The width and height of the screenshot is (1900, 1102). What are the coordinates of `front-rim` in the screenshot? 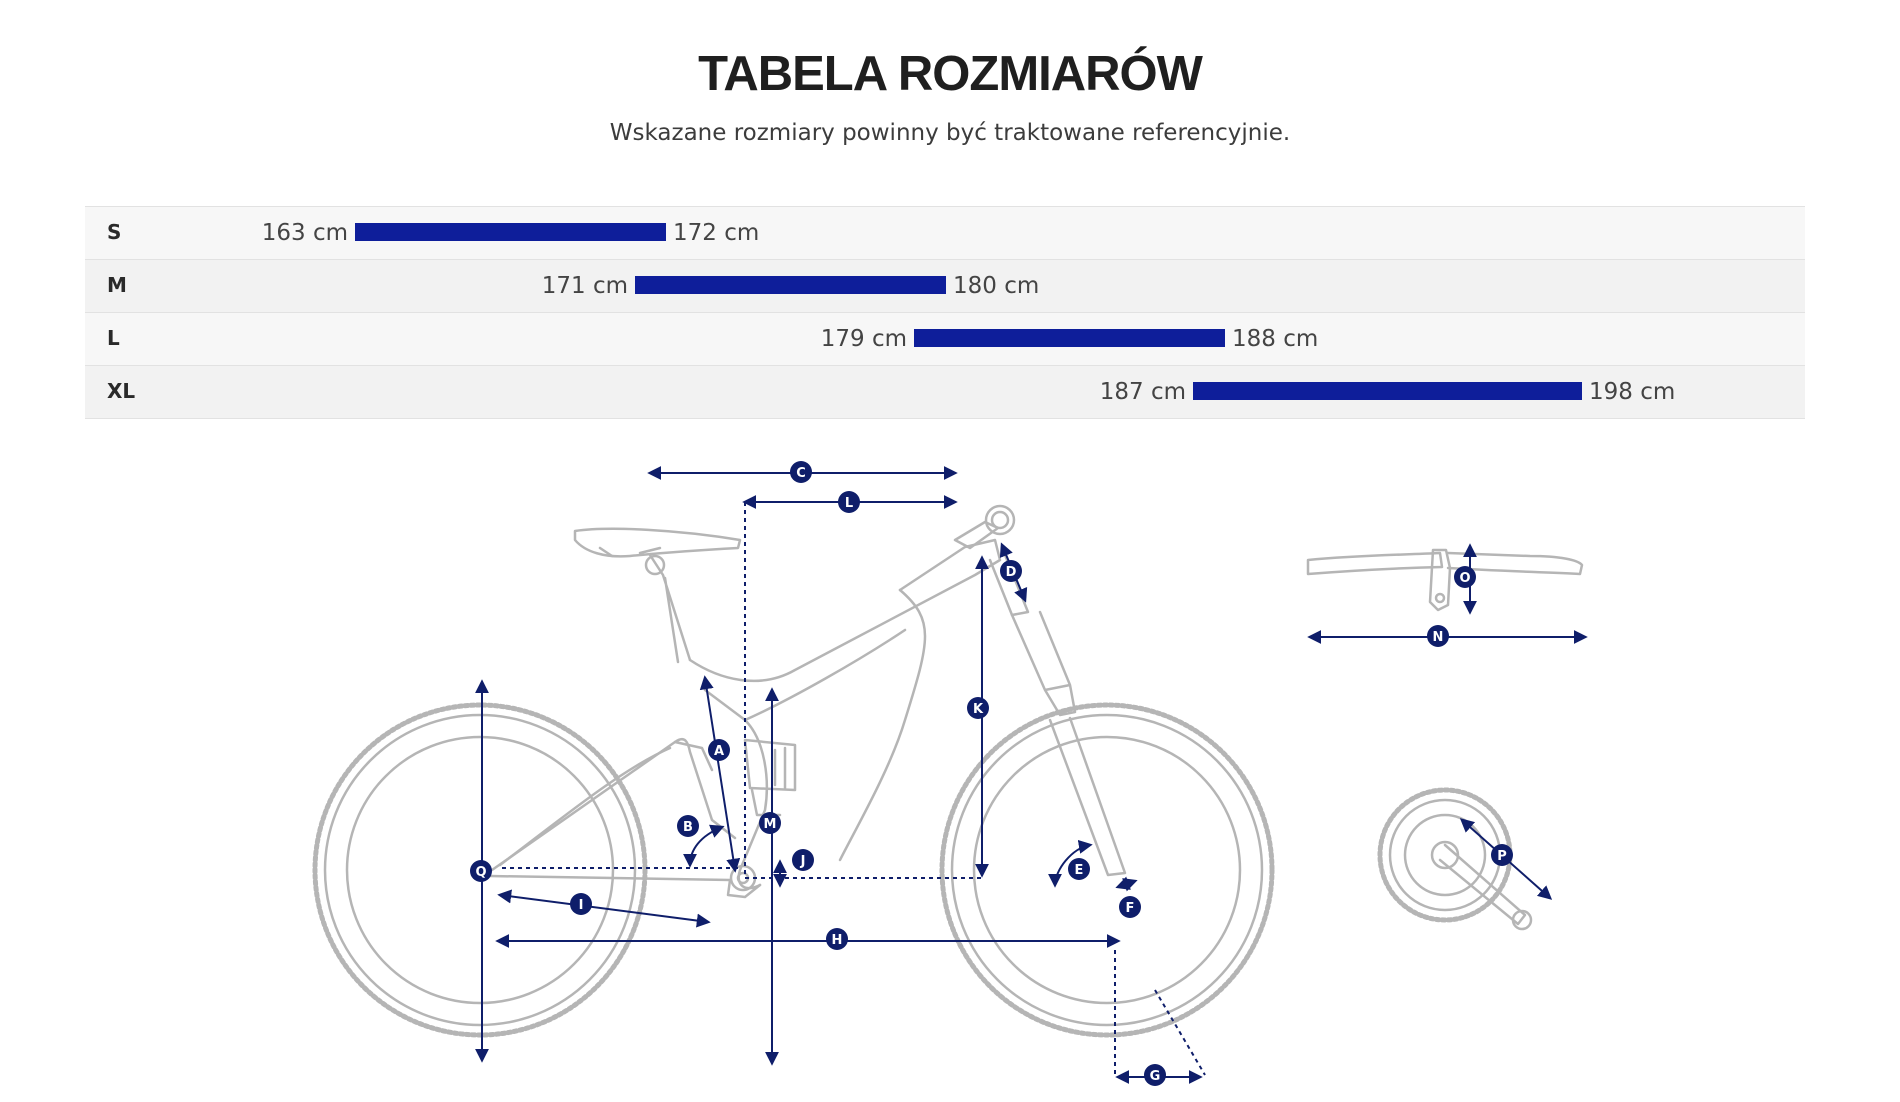 It's located at (1107, 870).